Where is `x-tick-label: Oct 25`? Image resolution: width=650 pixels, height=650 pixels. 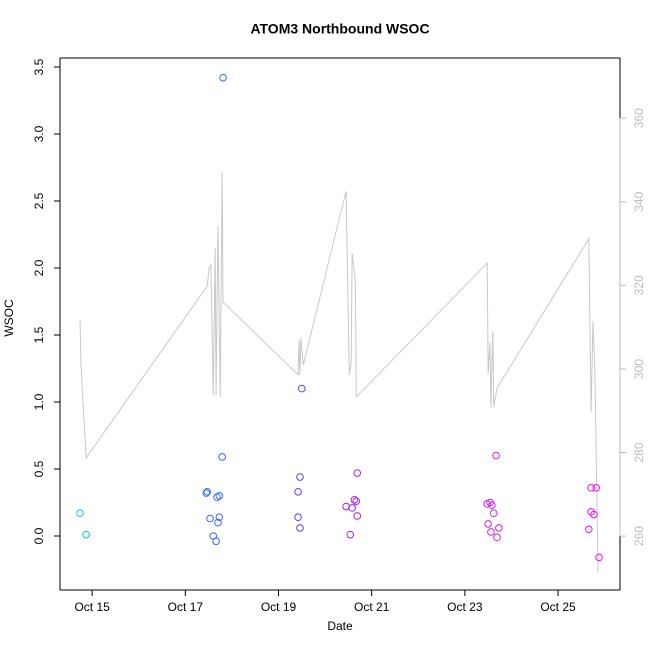 x-tick-label: Oct 25 is located at coordinates (558, 607).